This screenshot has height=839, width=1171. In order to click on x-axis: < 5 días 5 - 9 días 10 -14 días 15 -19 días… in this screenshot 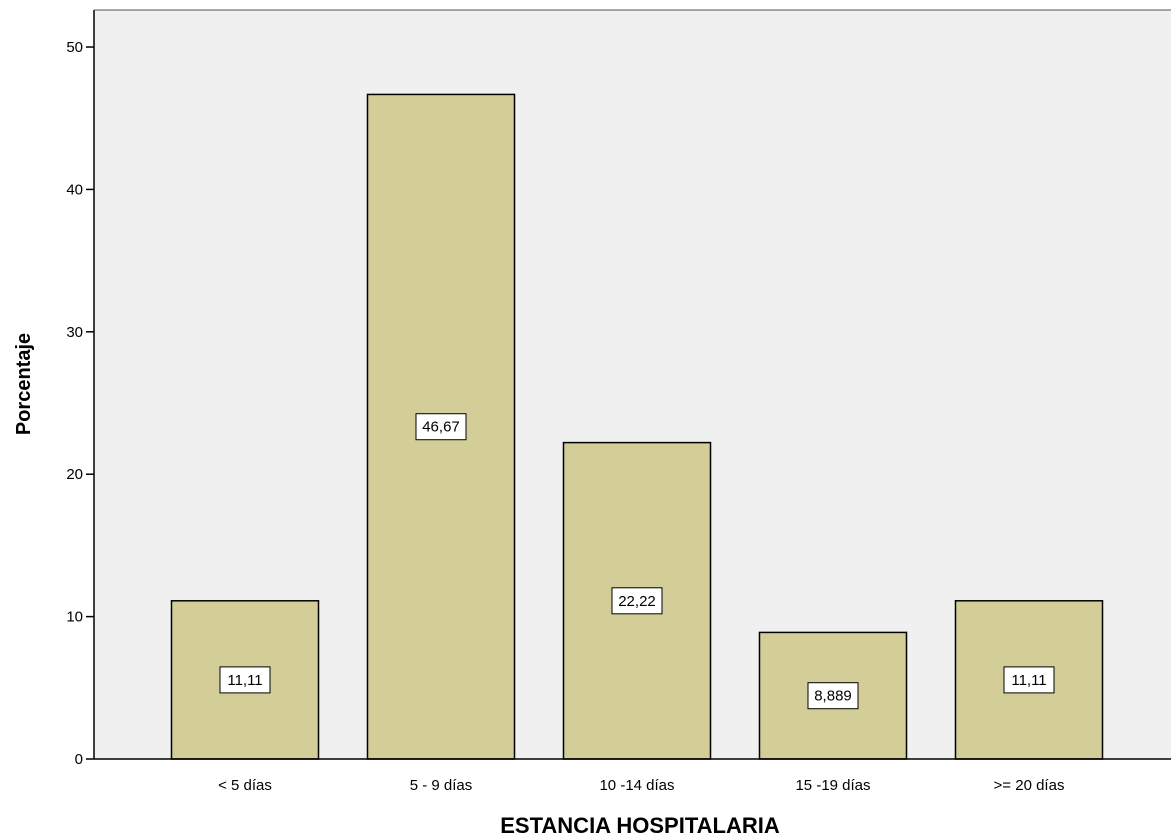, I will do `click(632, 776)`.